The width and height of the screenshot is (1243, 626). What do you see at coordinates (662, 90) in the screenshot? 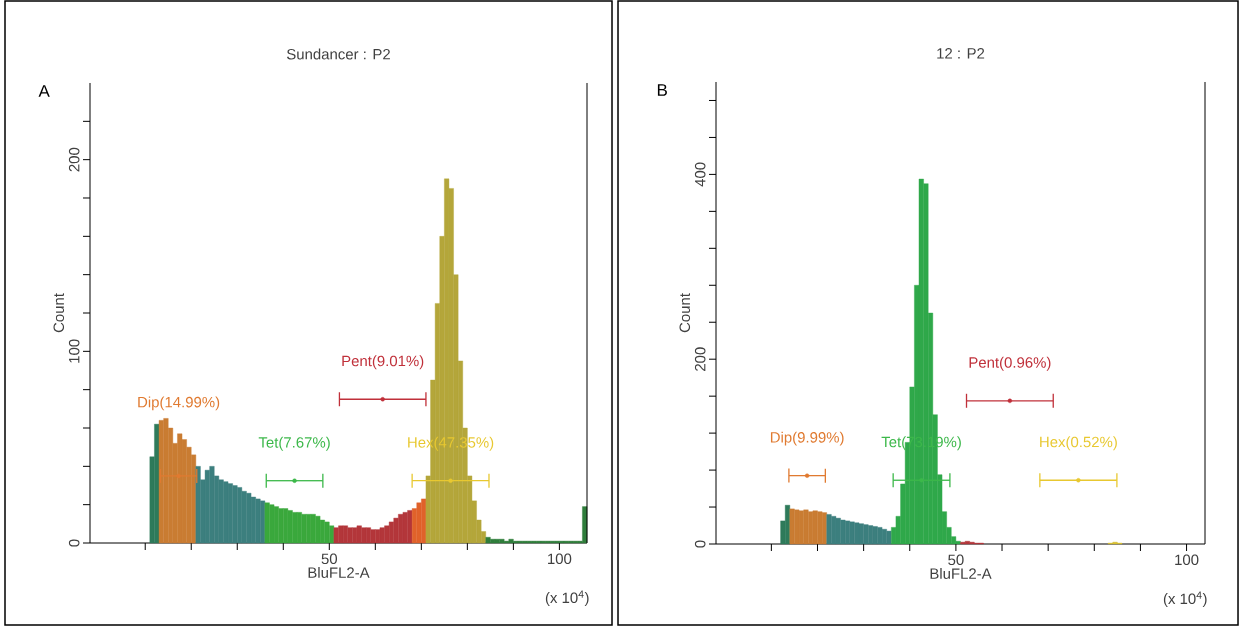
I see `text: B` at bounding box center [662, 90].